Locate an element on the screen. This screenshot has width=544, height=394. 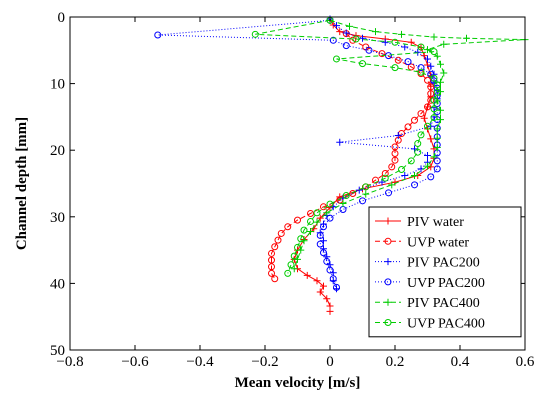
x-tick-label: 0.2 is located at coordinates (395, 362).